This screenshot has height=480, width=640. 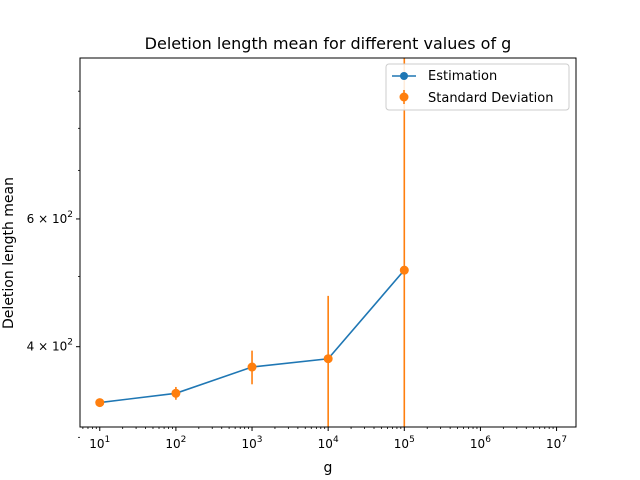 I want to click on legend-estimation-label: Estimation, so click(x=462, y=76).